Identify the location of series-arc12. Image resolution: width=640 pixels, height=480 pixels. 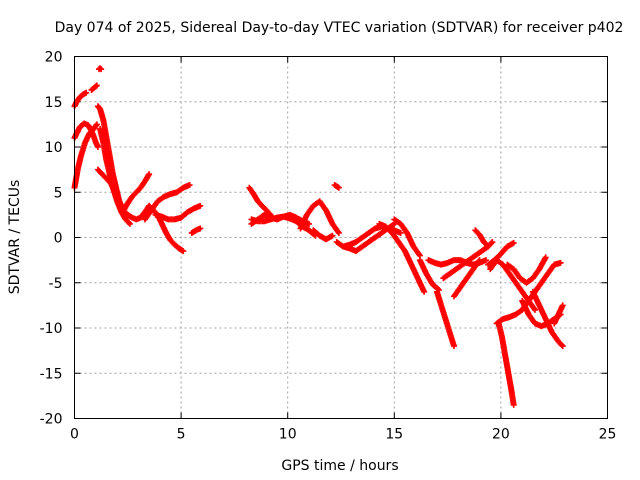
(178, 212).